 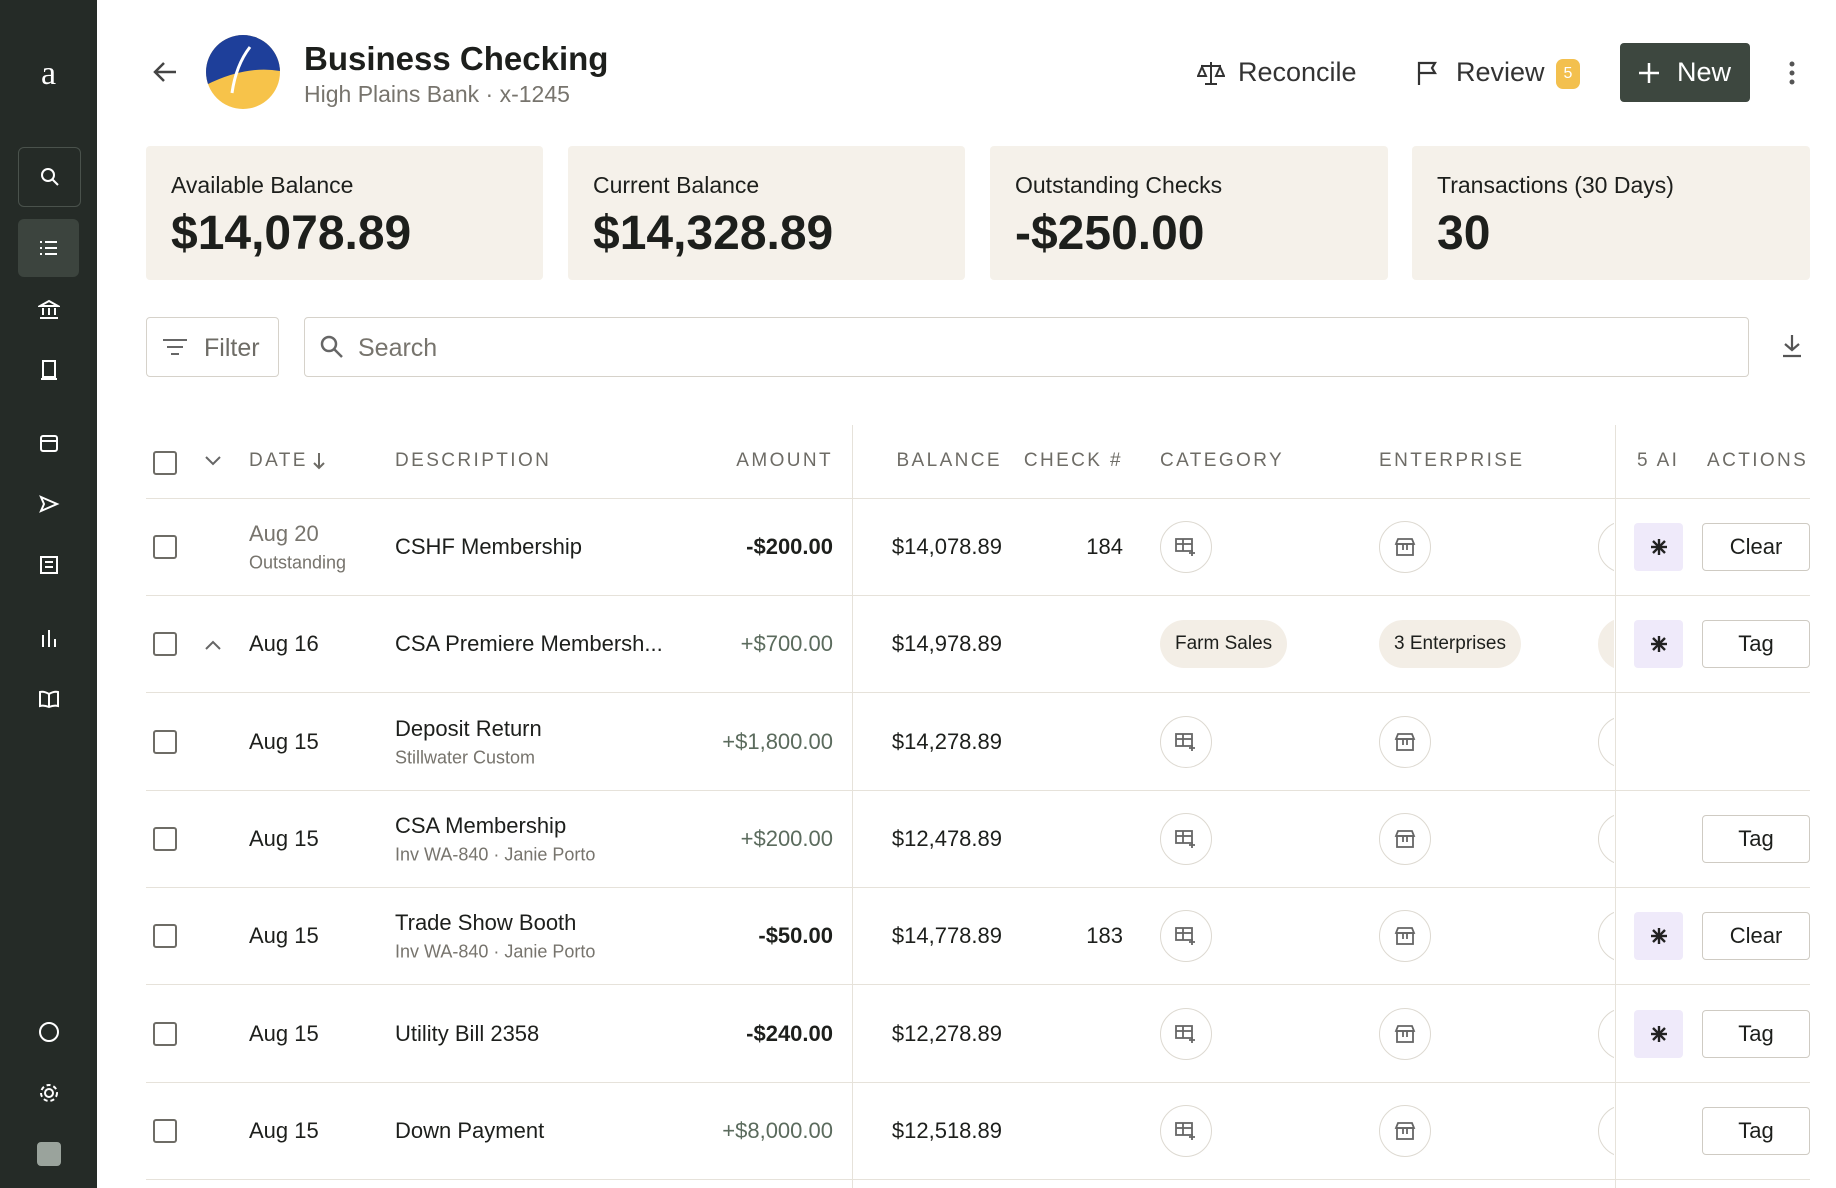 I want to click on send-nav, so click(x=48, y=504).